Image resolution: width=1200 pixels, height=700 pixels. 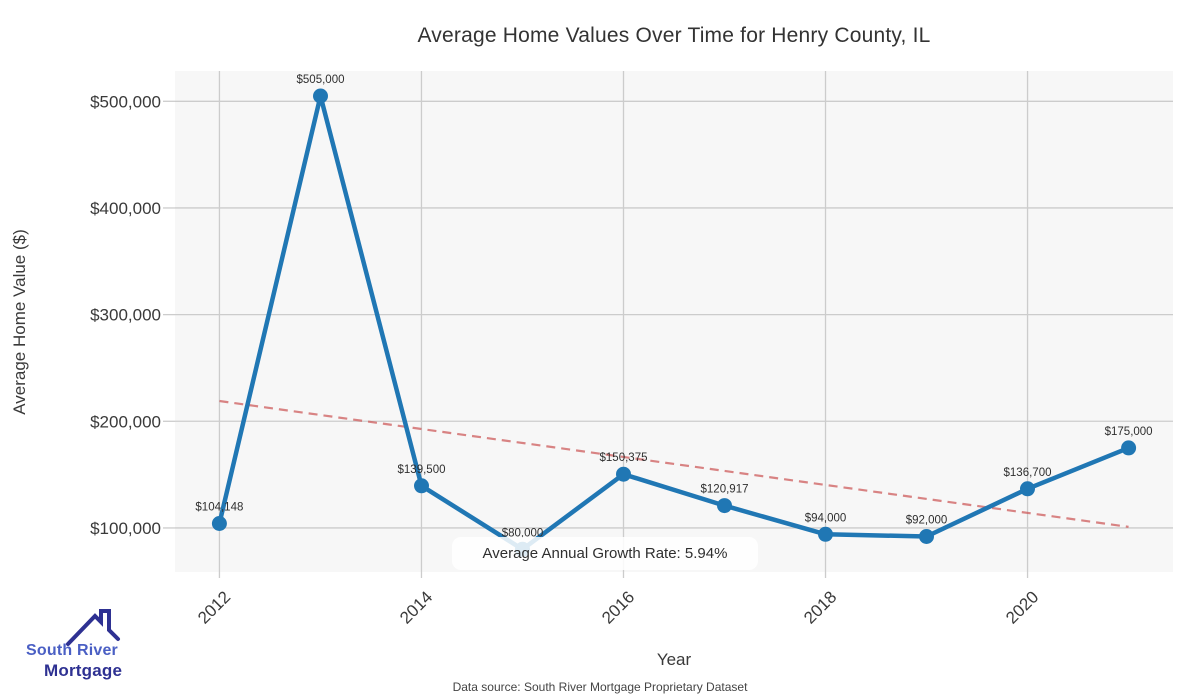 What do you see at coordinates (214, 607) in the screenshot?
I see `x-tick-label: 2012` at bounding box center [214, 607].